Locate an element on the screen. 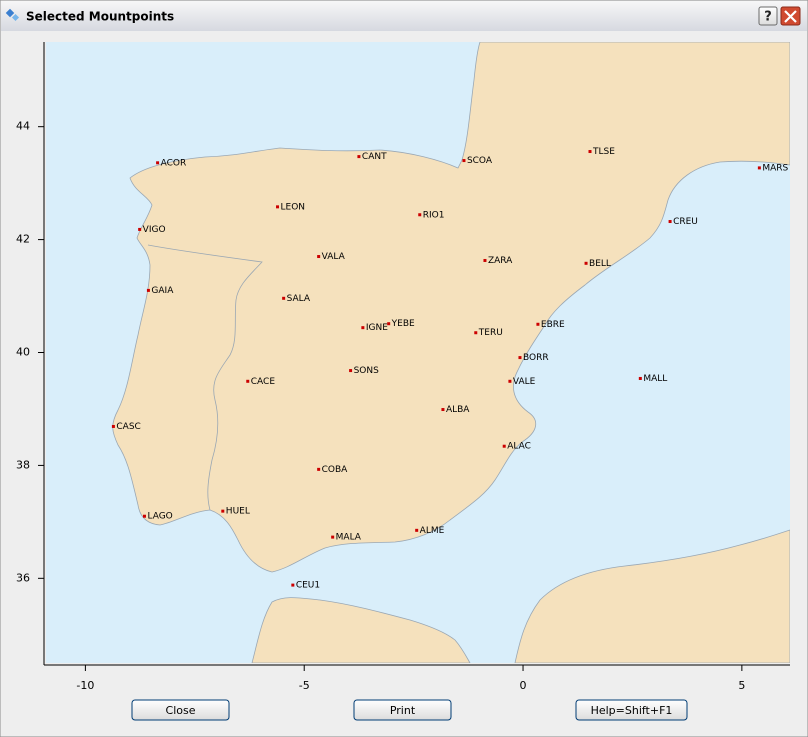 The image size is (808, 737). mountpoint-label: YEBE is located at coordinates (403, 324).